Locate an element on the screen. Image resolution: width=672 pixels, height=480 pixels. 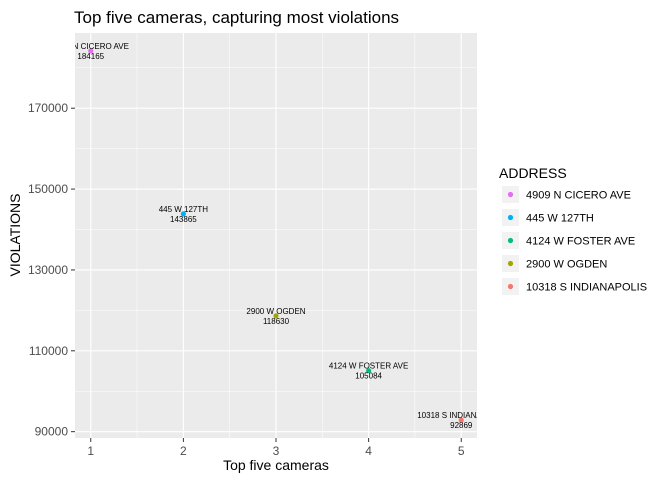
point-address-label: 10318 S INDIANAPOLIS is located at coordinates (461, 415).